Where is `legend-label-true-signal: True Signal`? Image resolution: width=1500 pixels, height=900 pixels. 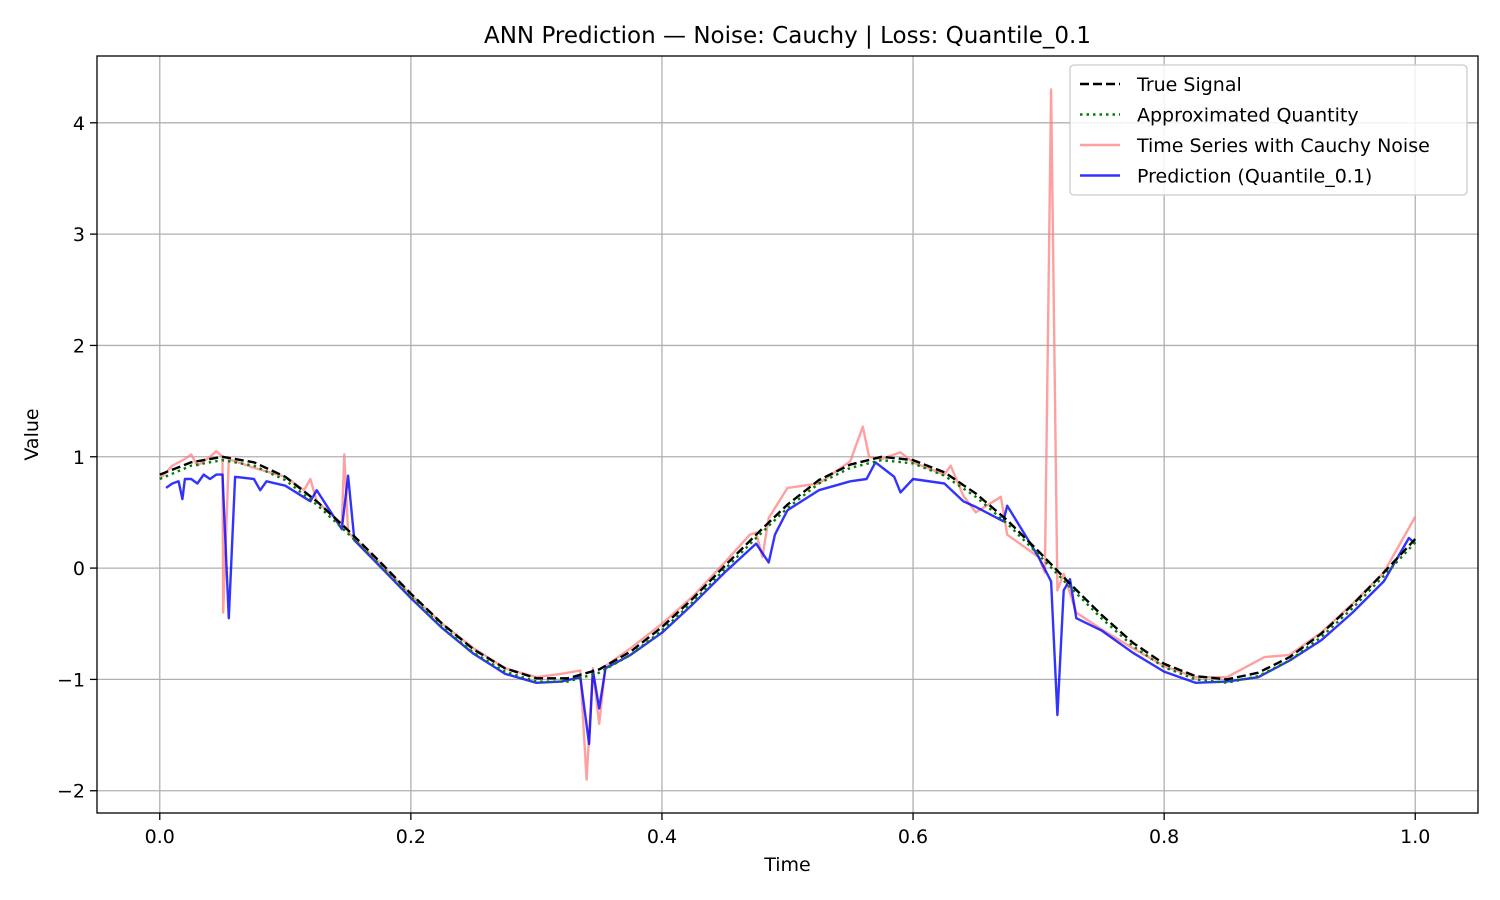
legend-label-true-signal: True Signal is located at coordinates (1189, 85).